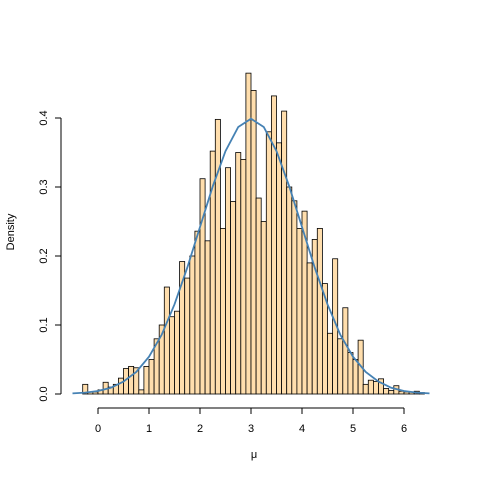  I want to click on y-tick-label: 0.1, so click(44, 324).